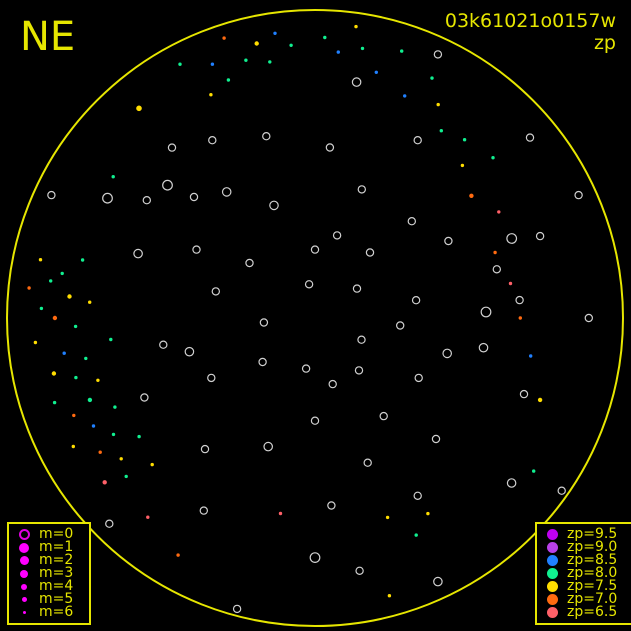 The image size is (631, 631). What do you see at coordinates (49, 612) in the screenshot?
I see `magnitude-legend-item: m=6` at bounding box center [49, 612].